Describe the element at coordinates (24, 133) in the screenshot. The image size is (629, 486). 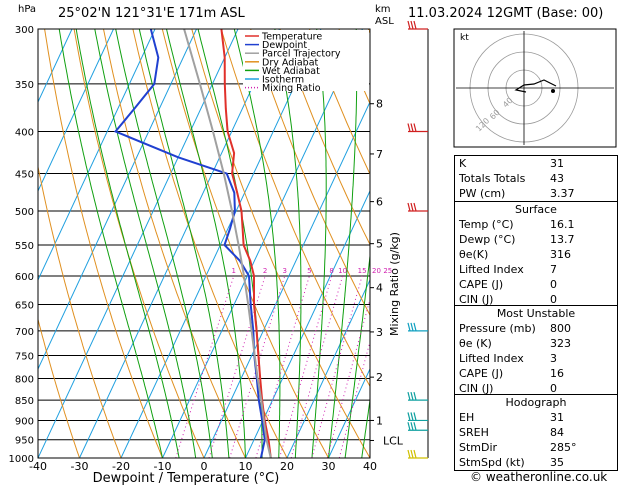
I see `pressure-tick-label: 400` at that location.